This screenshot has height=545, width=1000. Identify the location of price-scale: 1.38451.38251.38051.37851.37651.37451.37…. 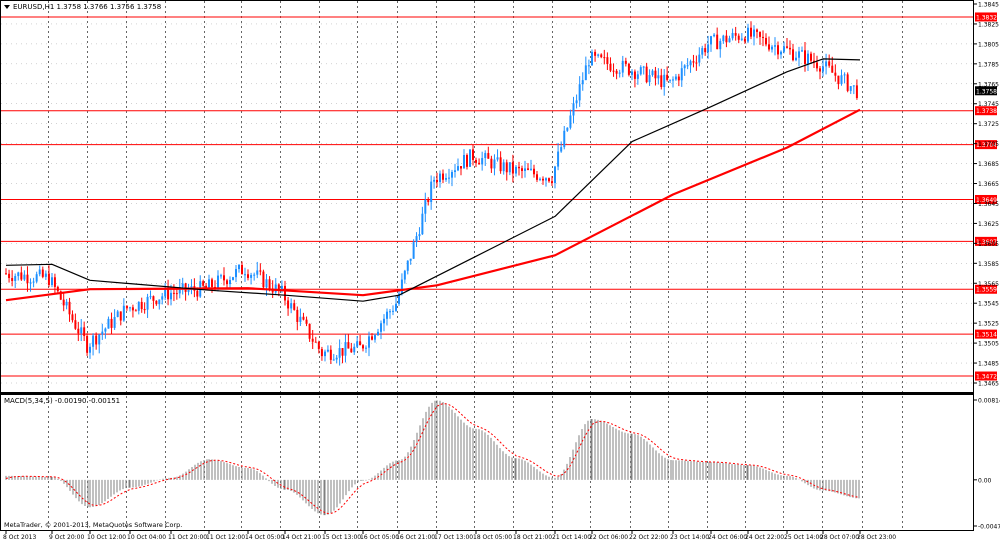
(986, 195).